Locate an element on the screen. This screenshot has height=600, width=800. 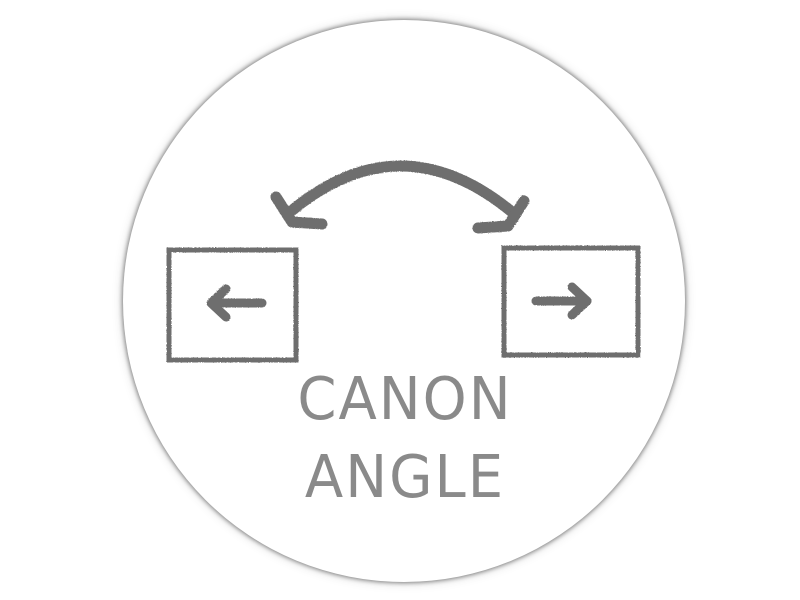
logo-text-line-1: CANON is located at coordinates (405, 399).